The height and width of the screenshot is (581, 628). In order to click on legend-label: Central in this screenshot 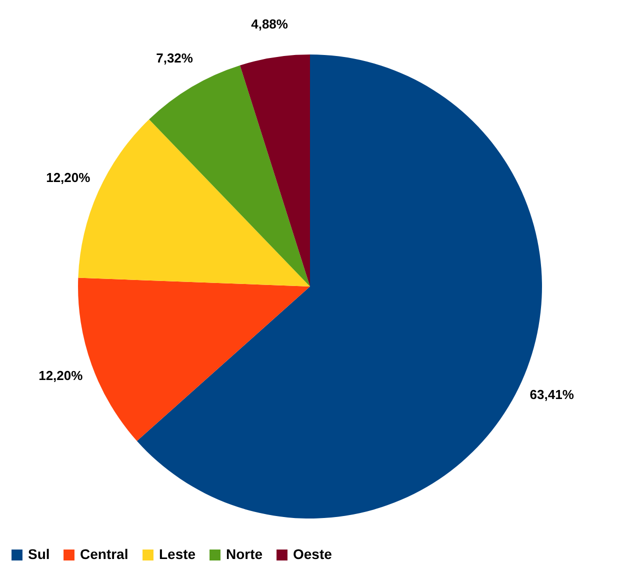, I will do `click(104, 554)`.